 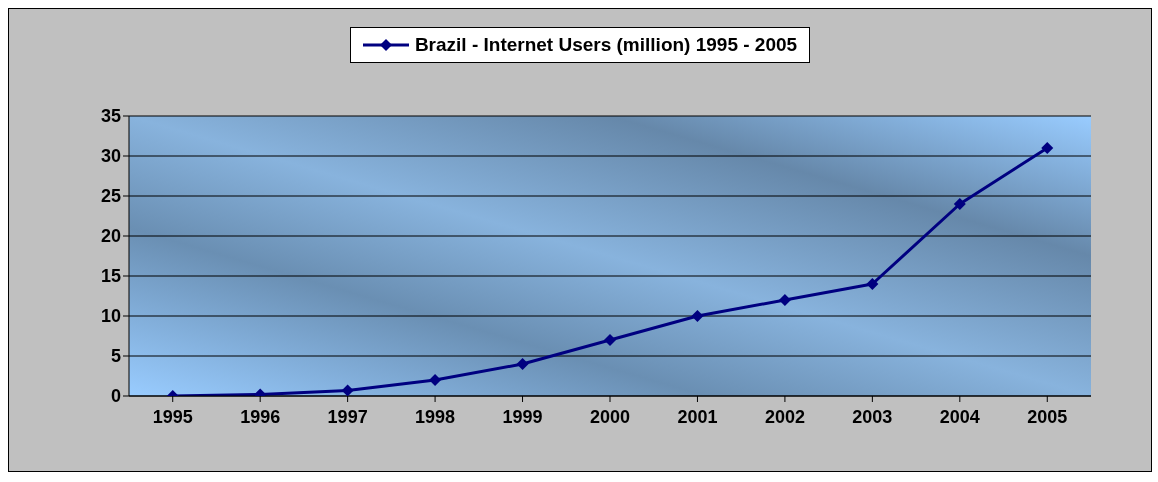 What do you see at coordinates (115, 356) in the screenshot?
I see `y-tick-label: 5` at bounding box center [115, 356].